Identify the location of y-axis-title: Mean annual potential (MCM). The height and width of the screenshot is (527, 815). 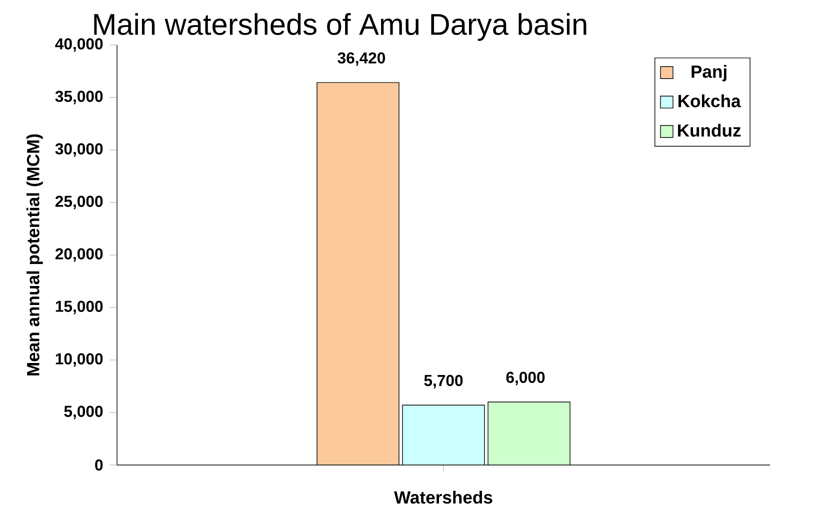
(34, 255).